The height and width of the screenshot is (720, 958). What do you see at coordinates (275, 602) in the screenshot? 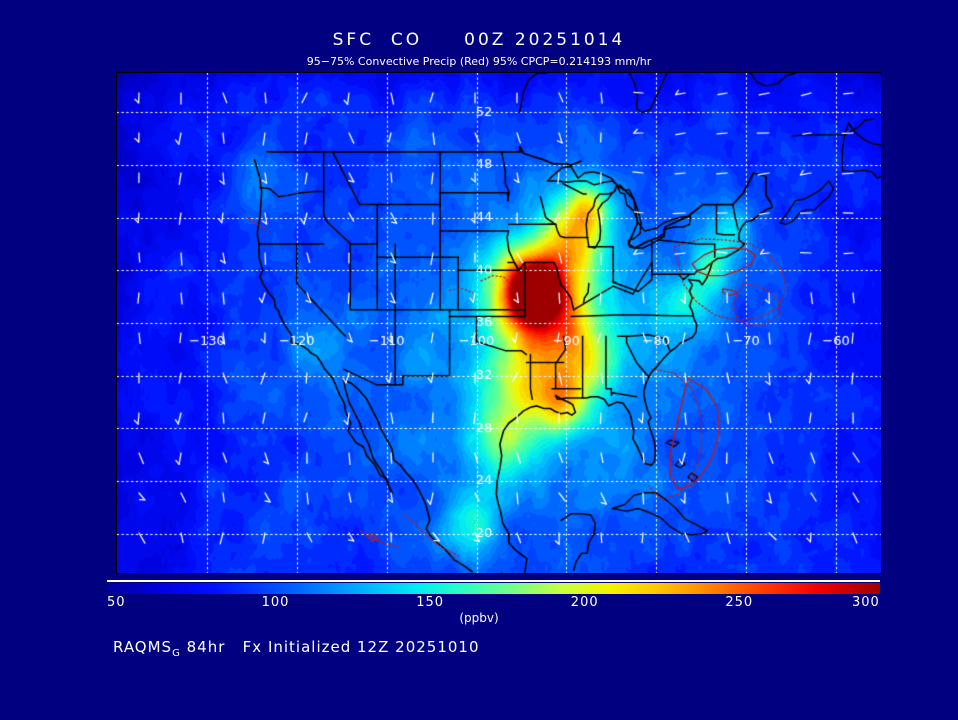
I see `colorbar-tick-100: 100` at bounding box center [275, 602].